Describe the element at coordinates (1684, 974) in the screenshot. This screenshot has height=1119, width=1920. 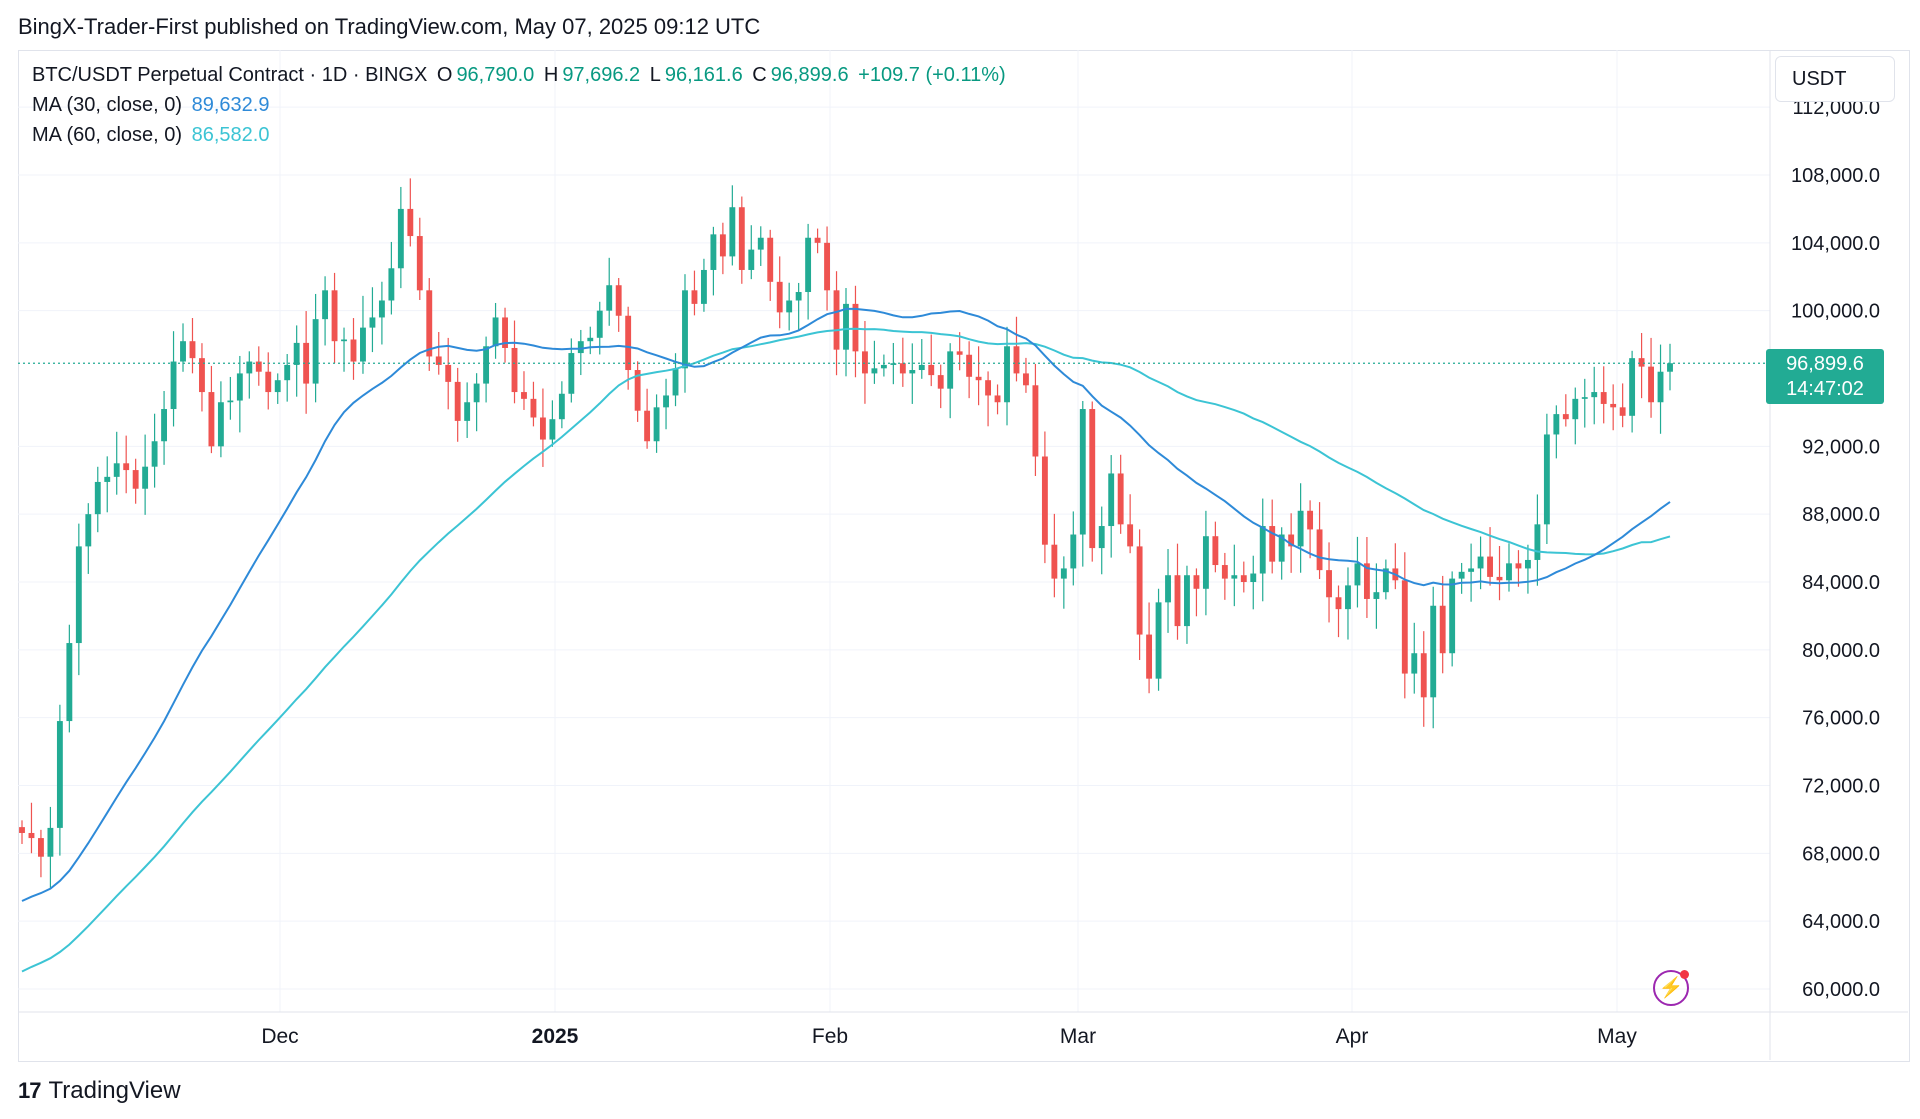
I see `notification-dot-icon` at that location.